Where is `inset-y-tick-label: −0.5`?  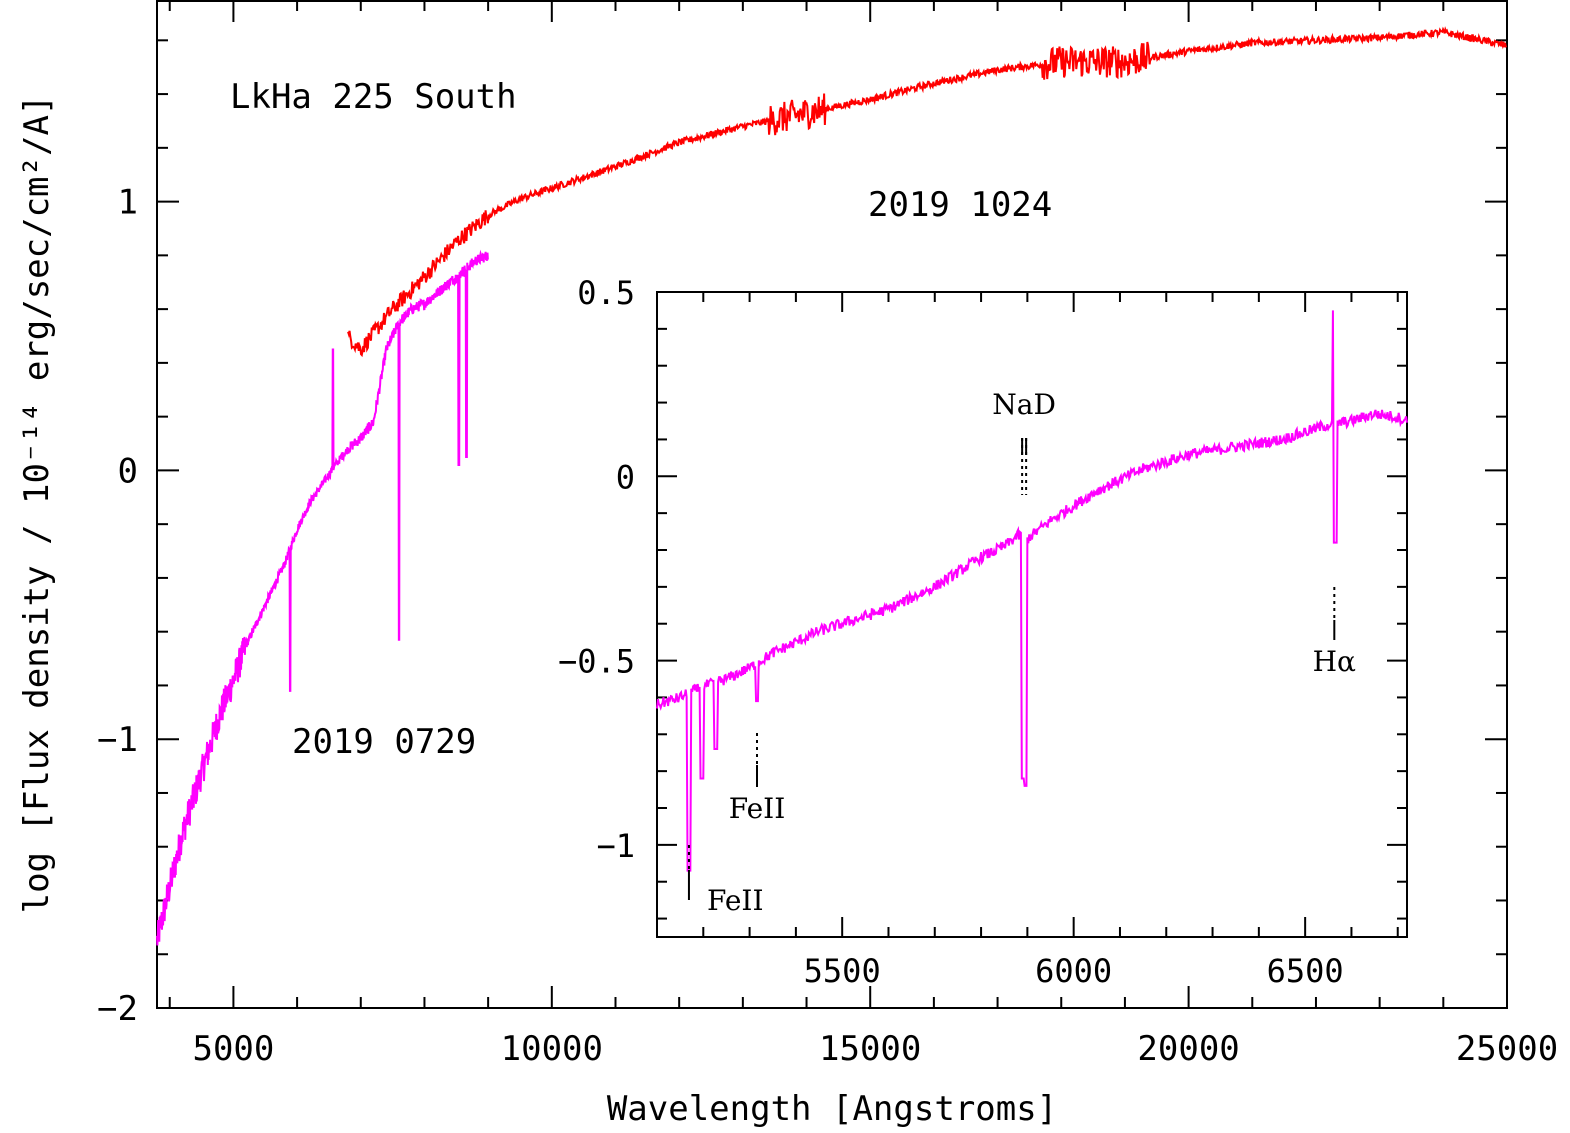 inset-y-tick-label: −0.5 is located at coordinates (596, 662).